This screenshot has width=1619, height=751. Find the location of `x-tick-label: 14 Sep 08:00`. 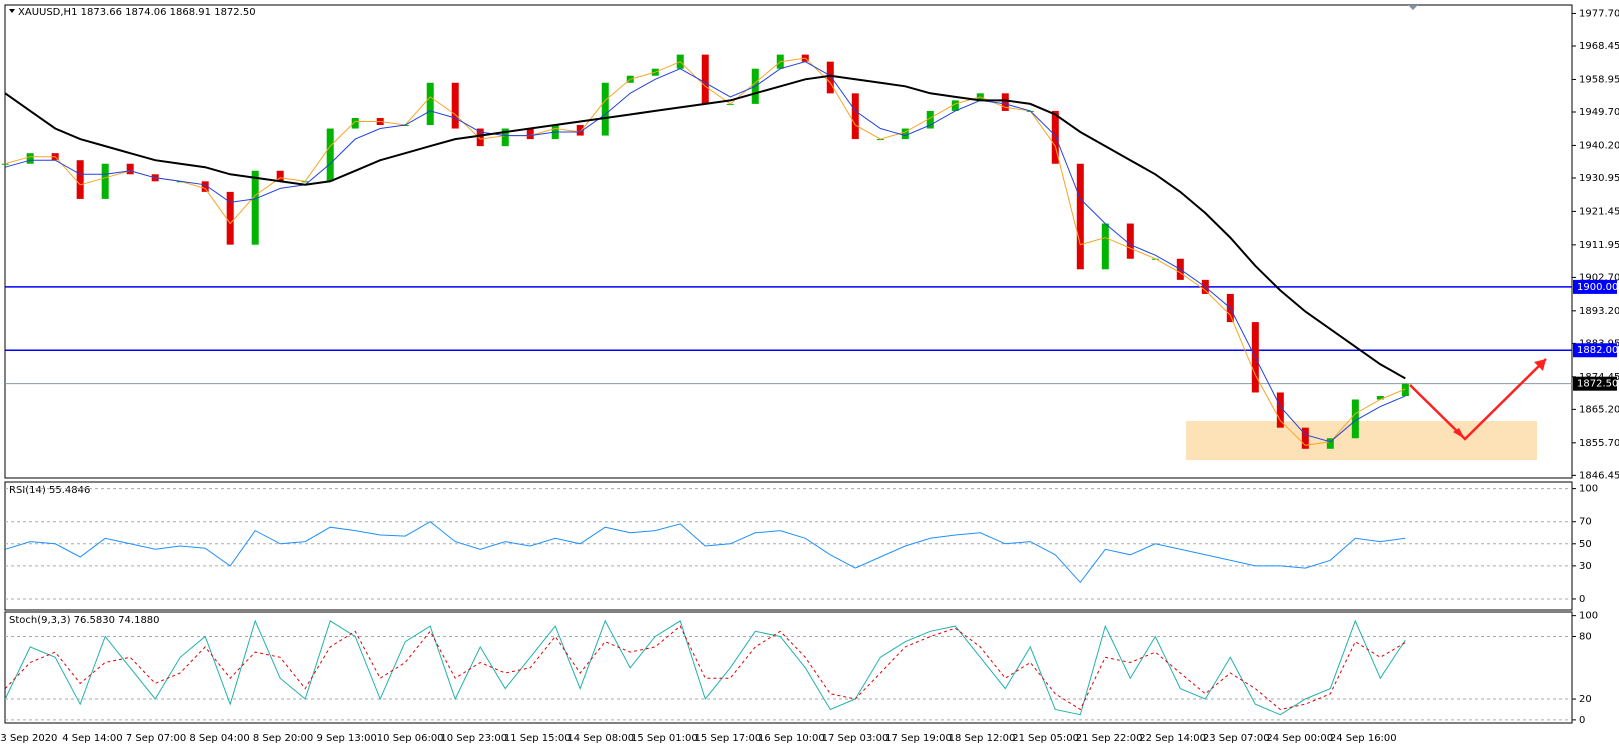

x-tick-label: 14 Sep 08:00 is located at coordinates (600, 738).